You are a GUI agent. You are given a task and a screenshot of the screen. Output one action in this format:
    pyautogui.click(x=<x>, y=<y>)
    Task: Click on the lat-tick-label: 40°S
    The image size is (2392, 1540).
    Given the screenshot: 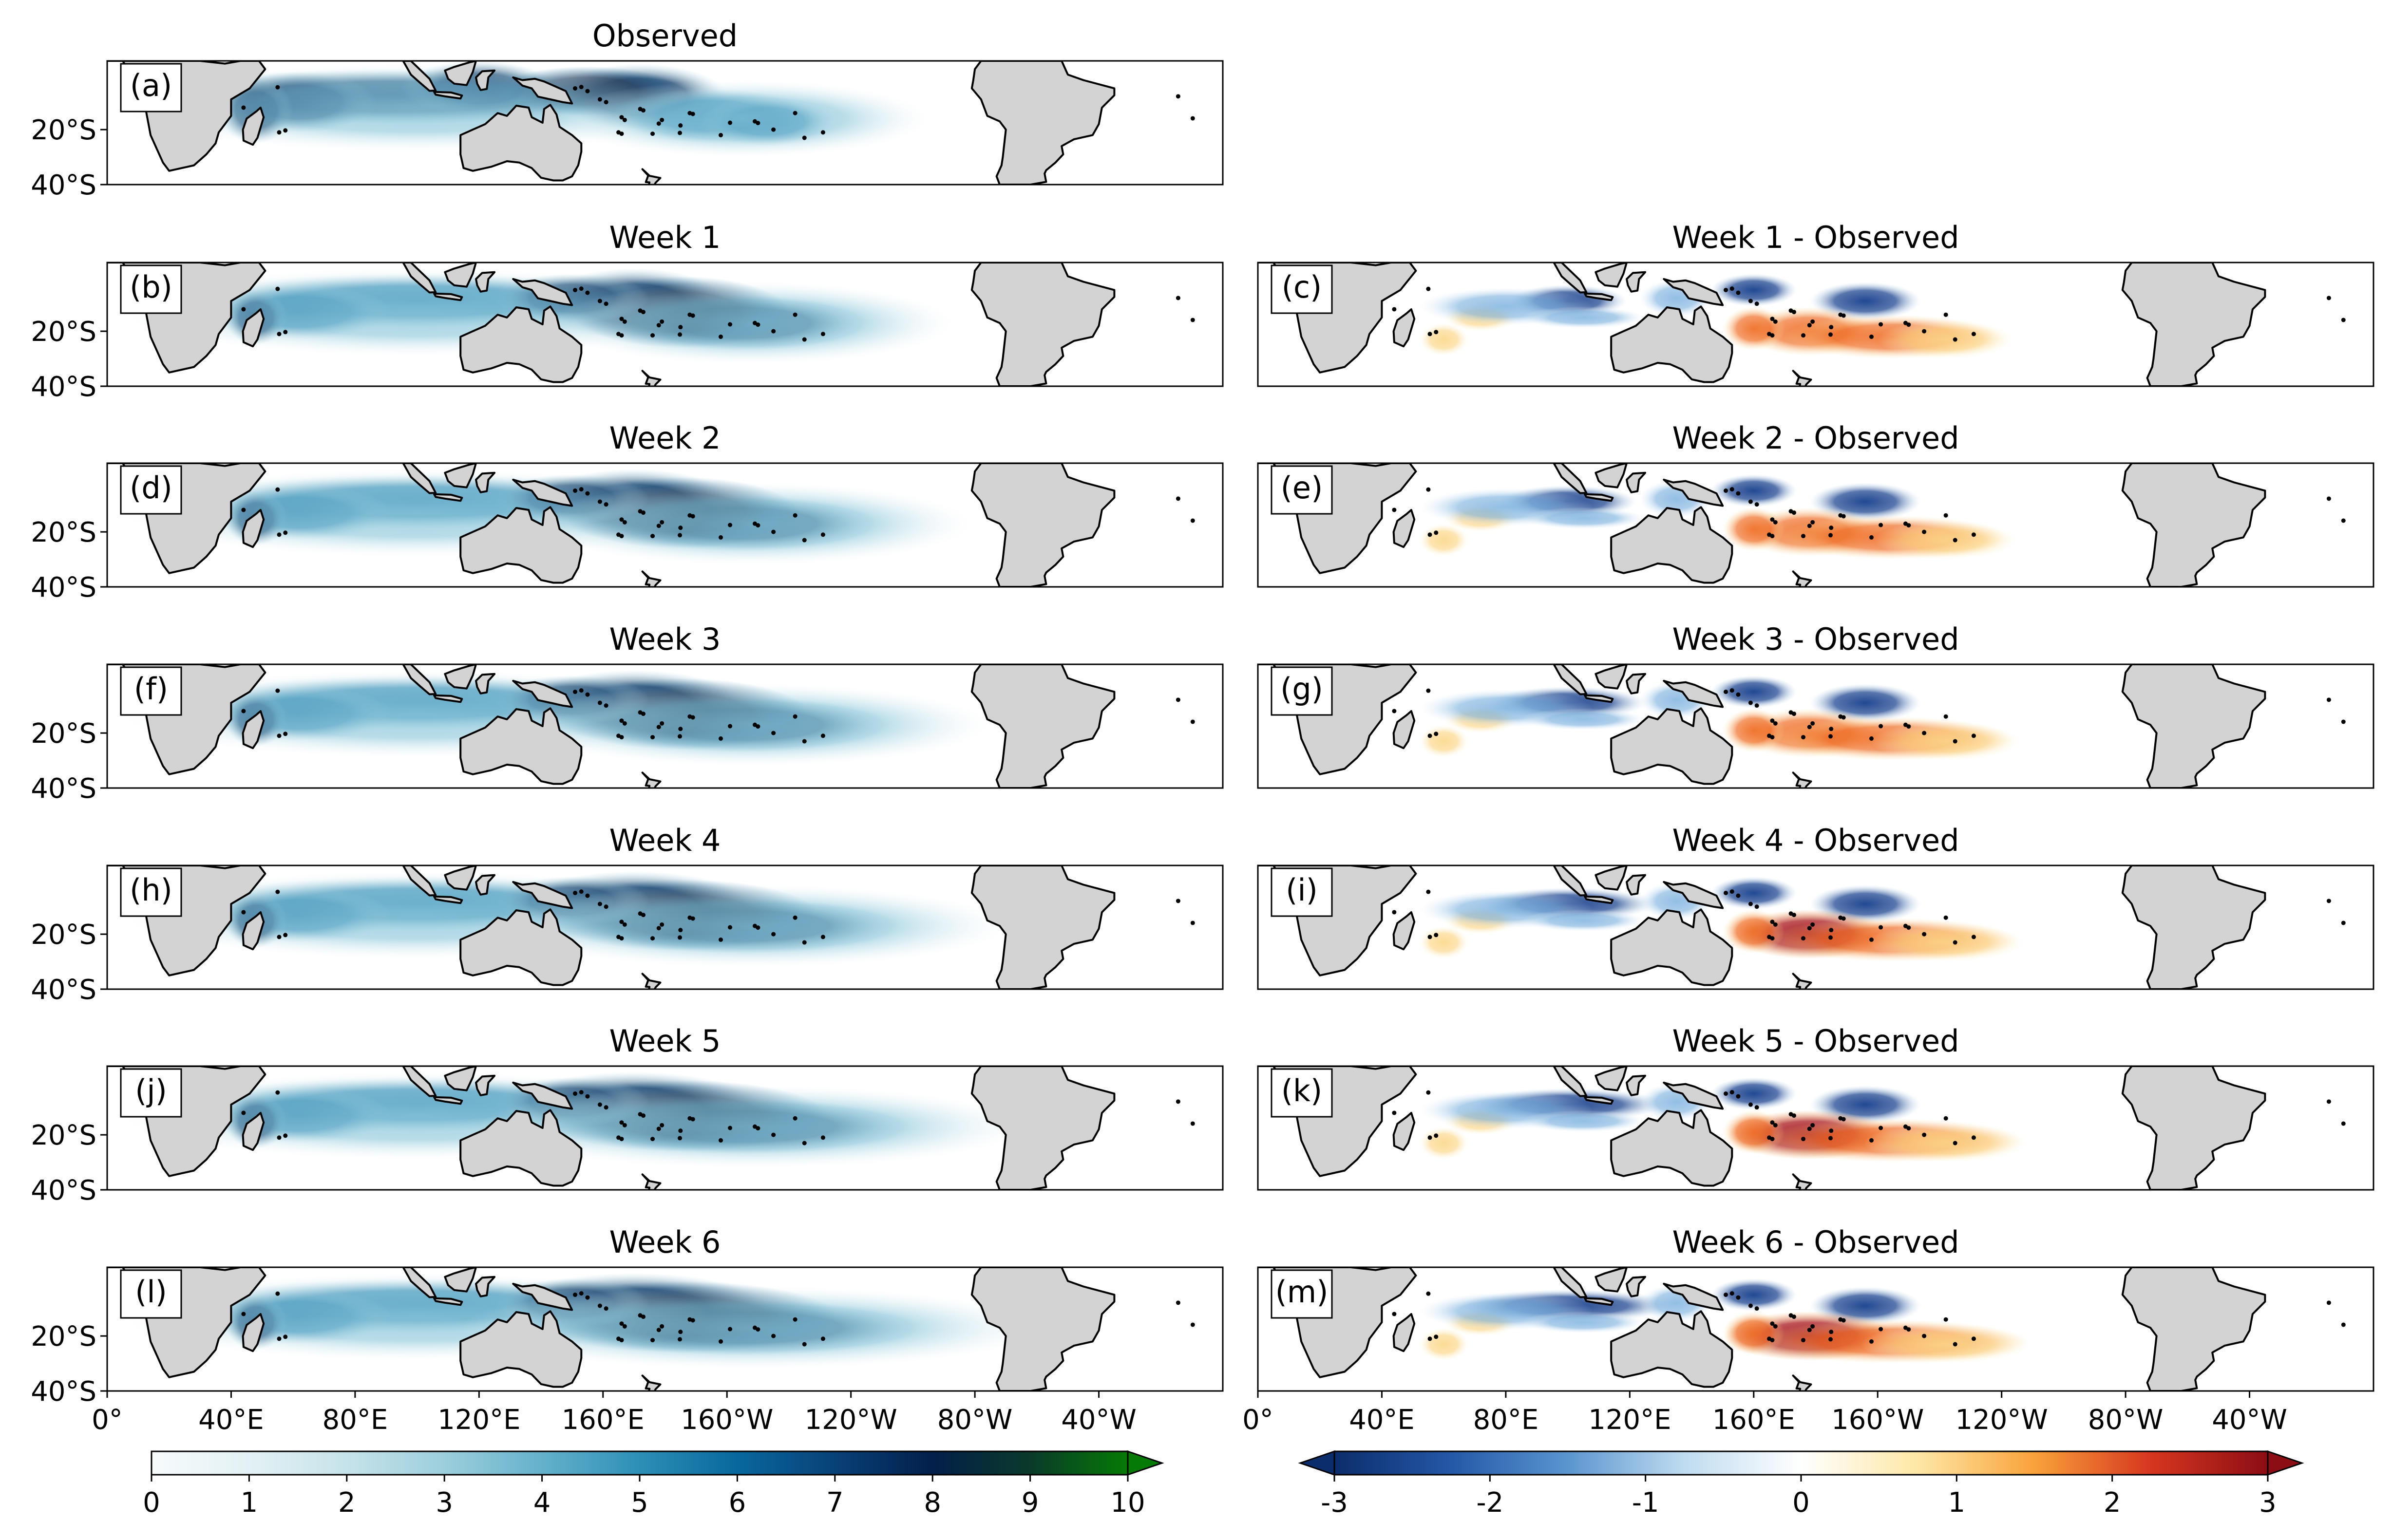 What is the action you would take?
    pyautogui.click(x=63, y=1190)
    